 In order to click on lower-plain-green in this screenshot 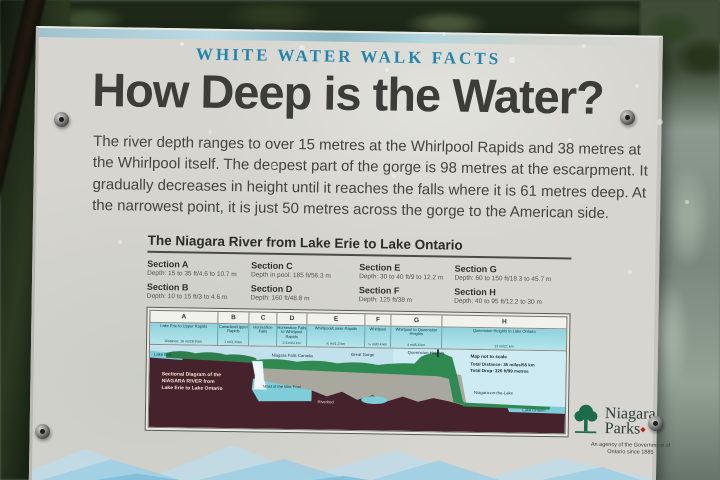, I will do `click(506, 406)`.